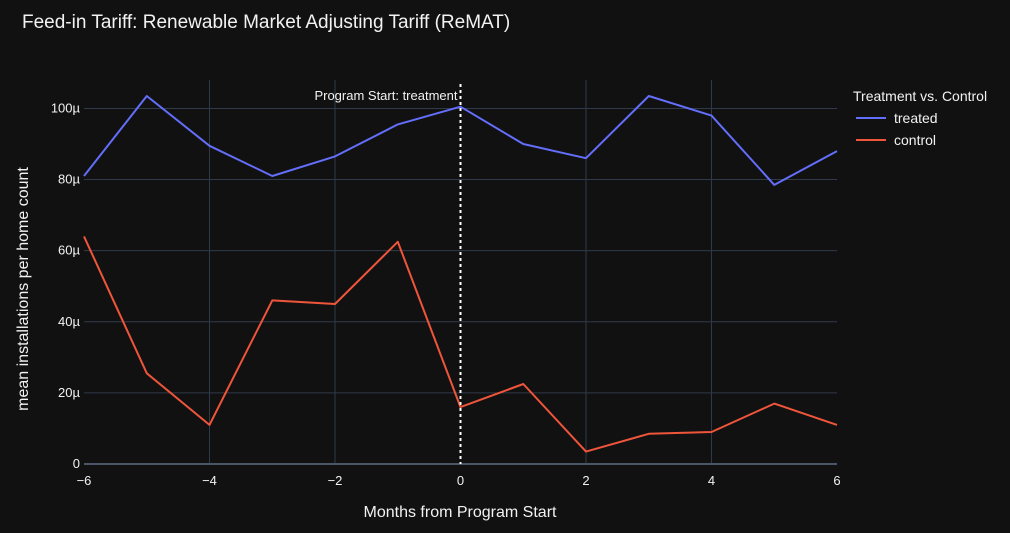 This screenshot has width=1010, height=533. I want to click on legend-label: treated, so click(916, 118).